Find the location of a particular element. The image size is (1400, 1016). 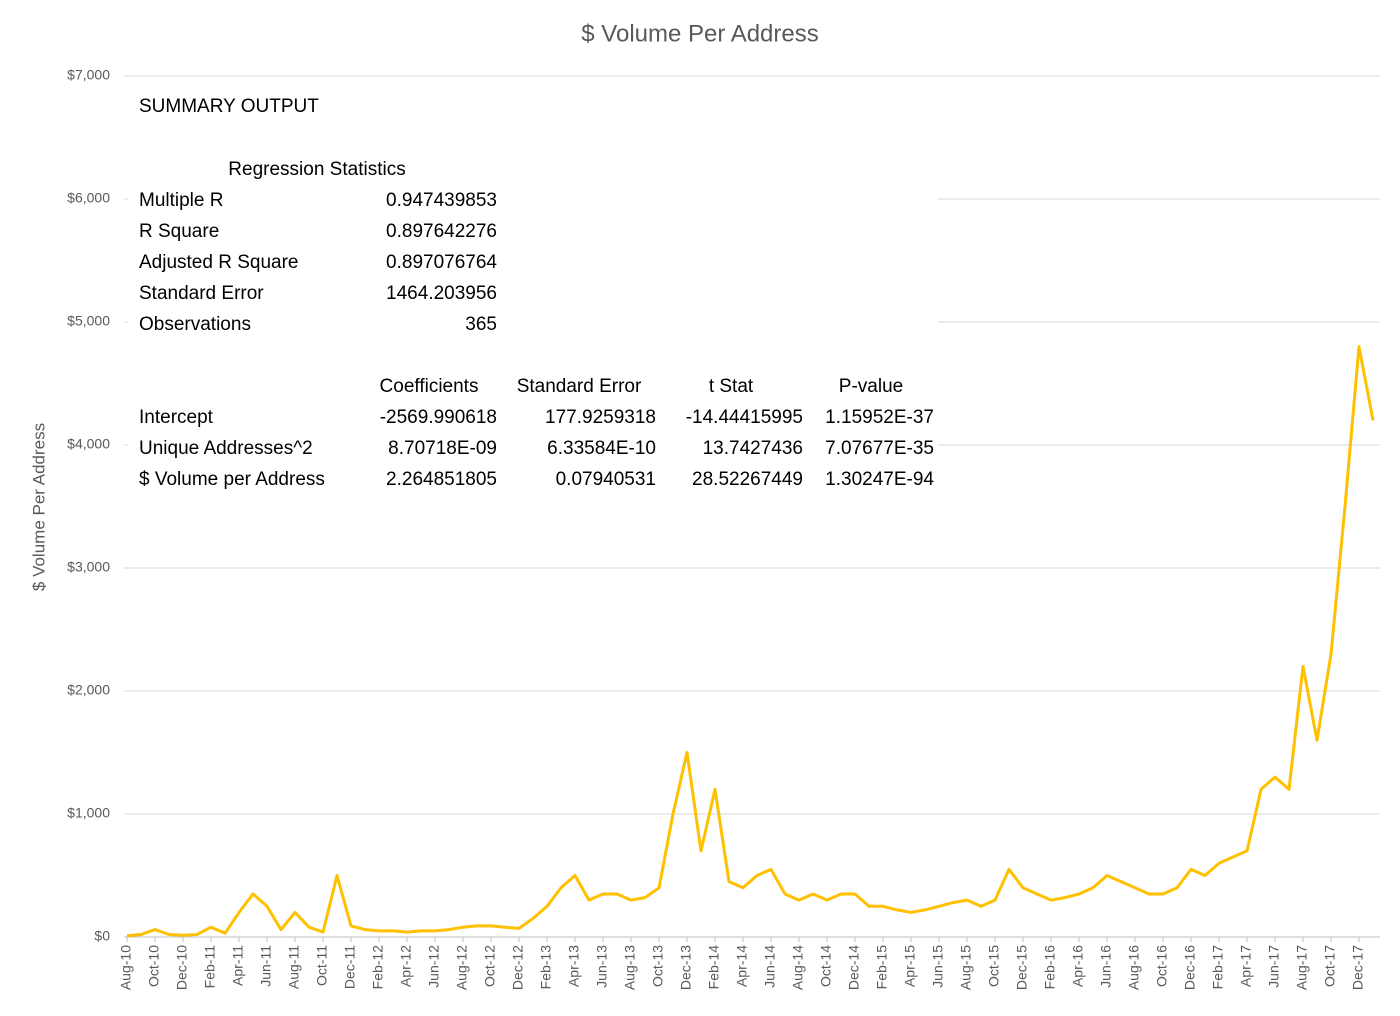

cell: 6.33584E-10 is located at coordinates (601, 448).